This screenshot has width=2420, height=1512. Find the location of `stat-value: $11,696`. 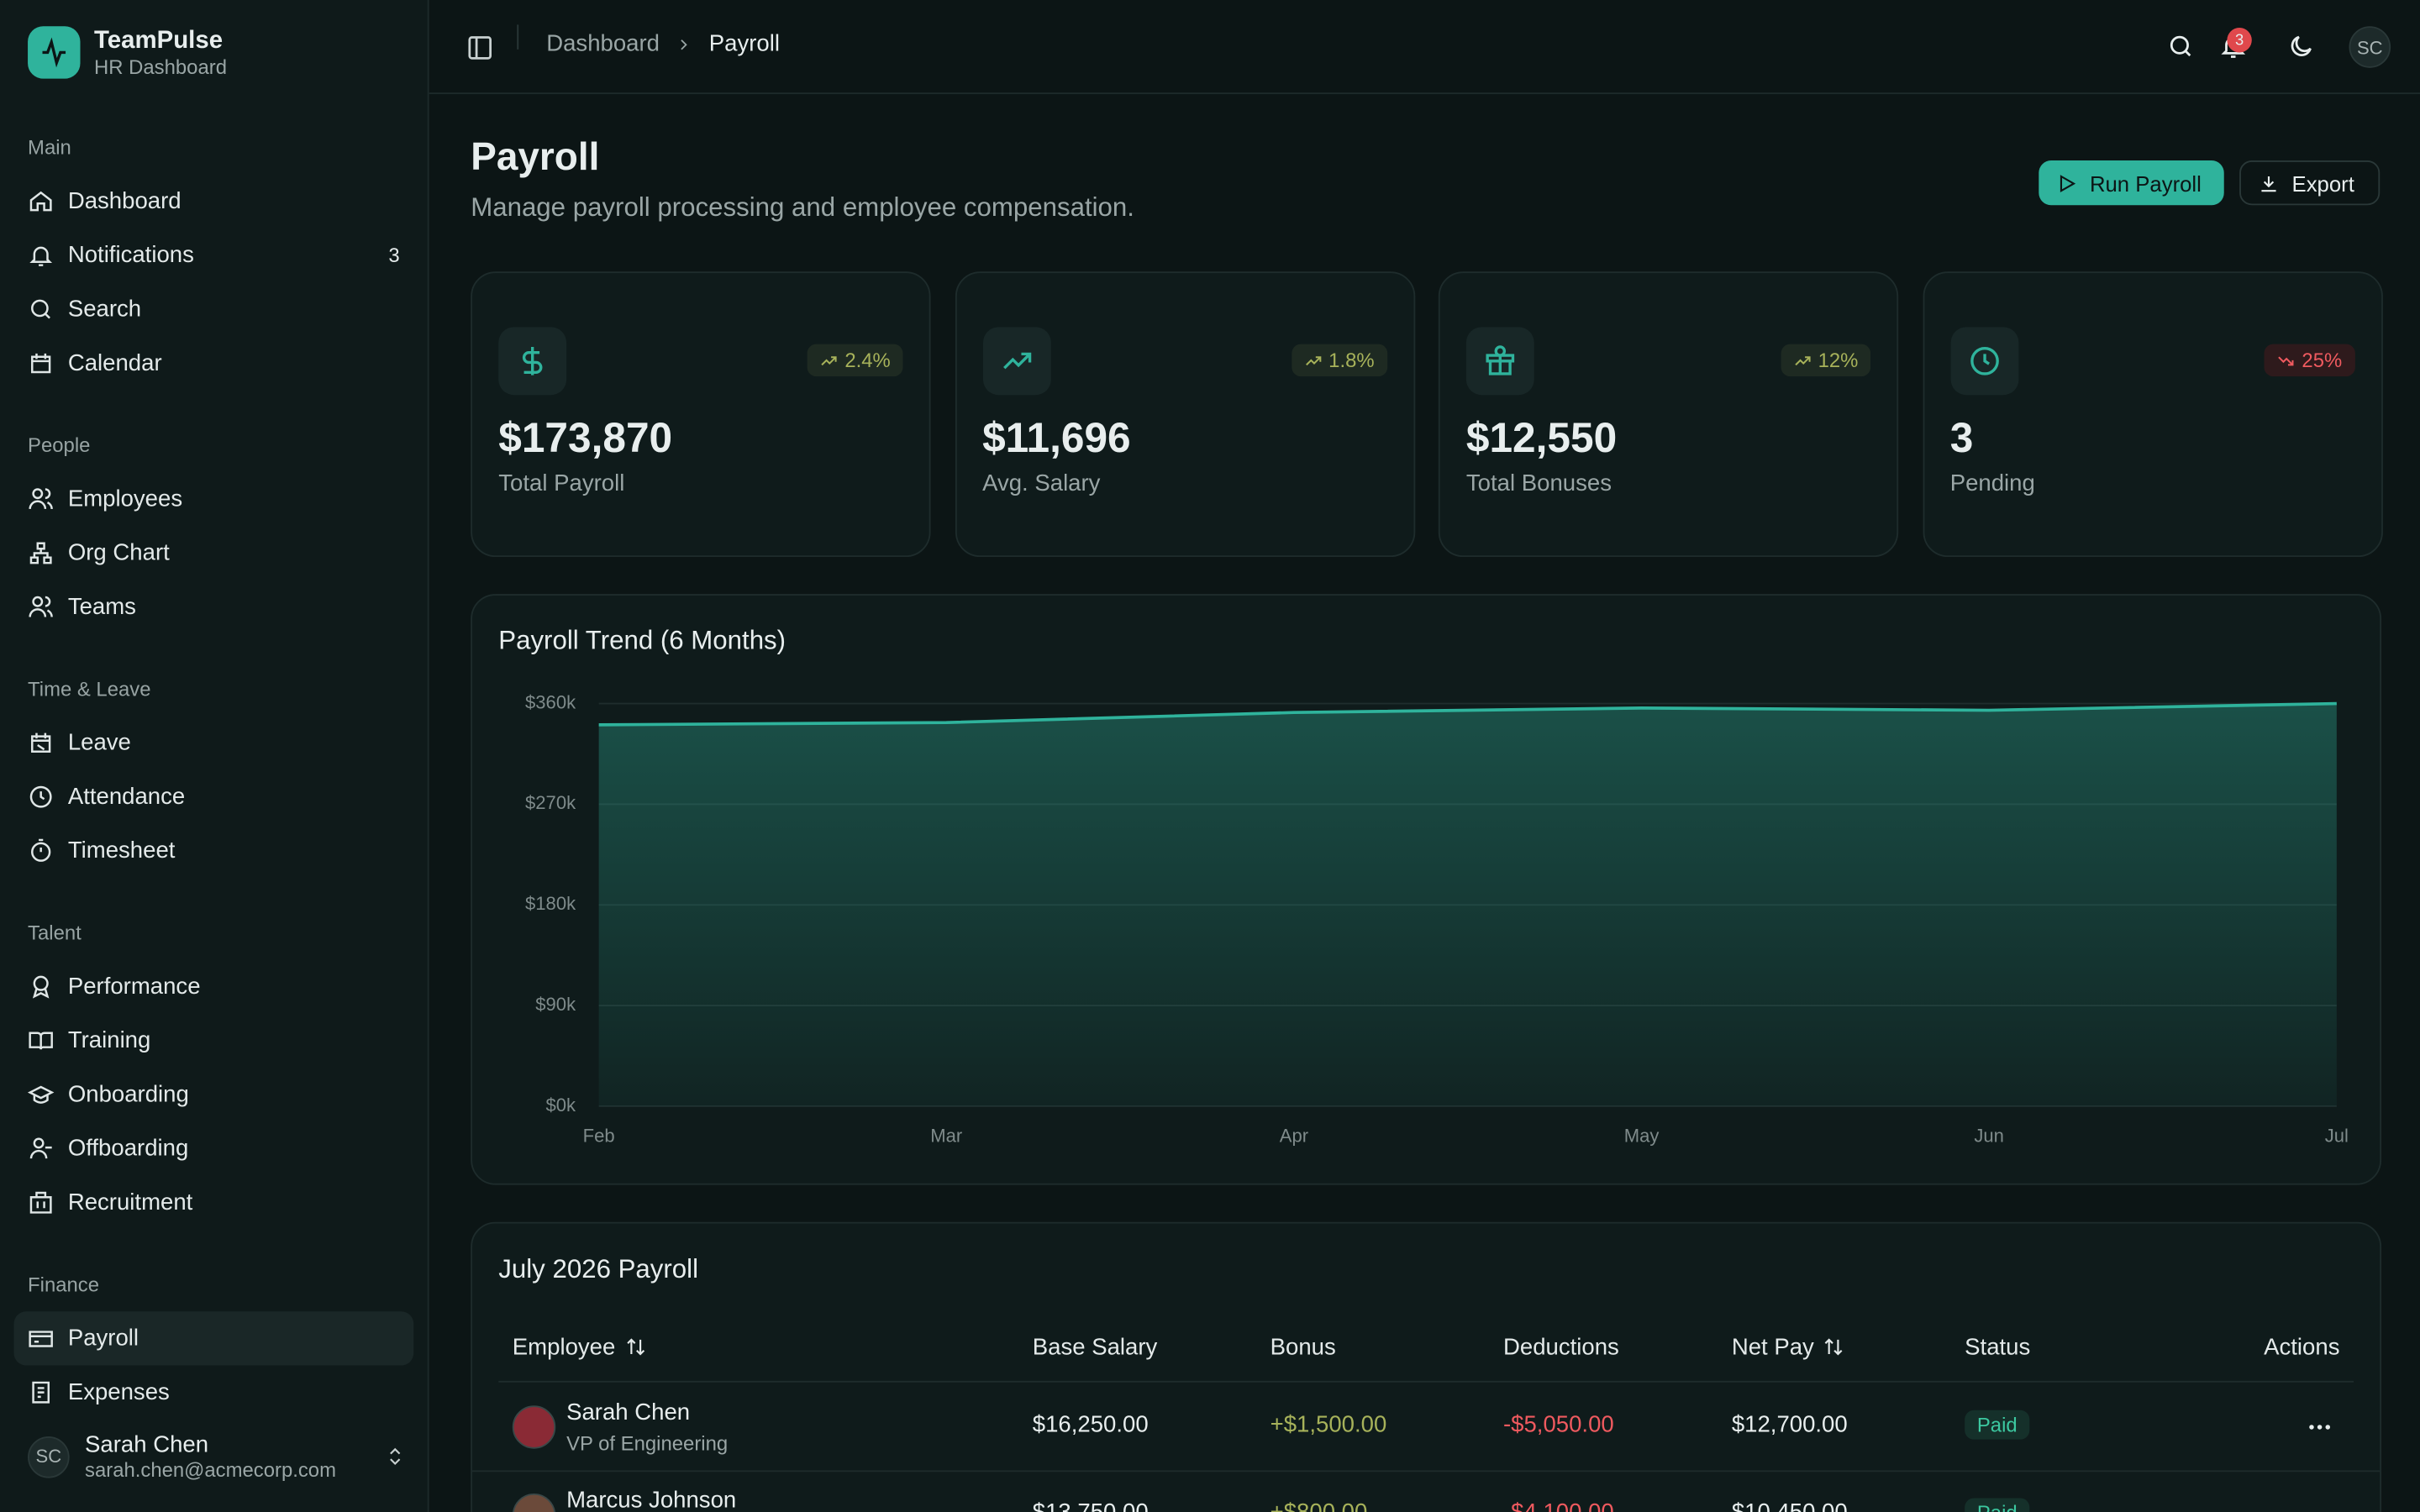

stat-value: $11,696 is located at coordinates (1056, 438).